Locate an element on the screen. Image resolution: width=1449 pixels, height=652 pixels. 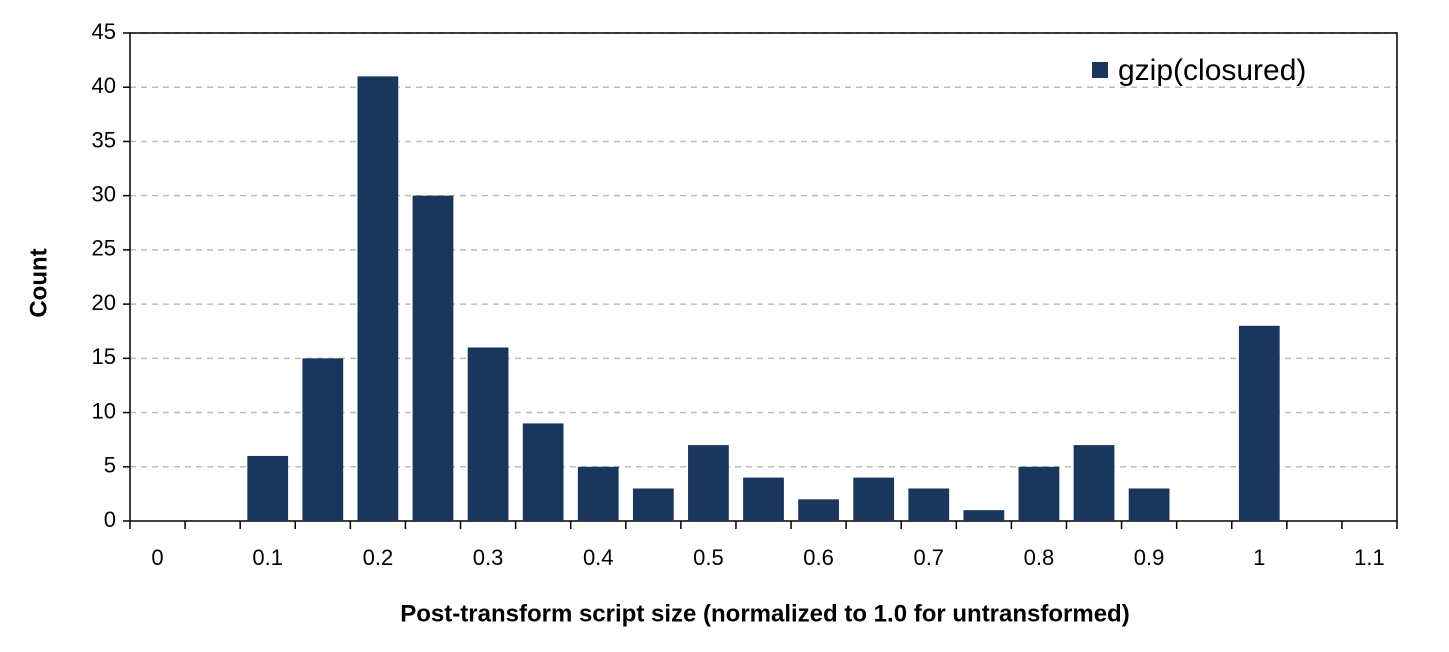
x-tick-label: 0.7 is located at coordinates (928, 557).